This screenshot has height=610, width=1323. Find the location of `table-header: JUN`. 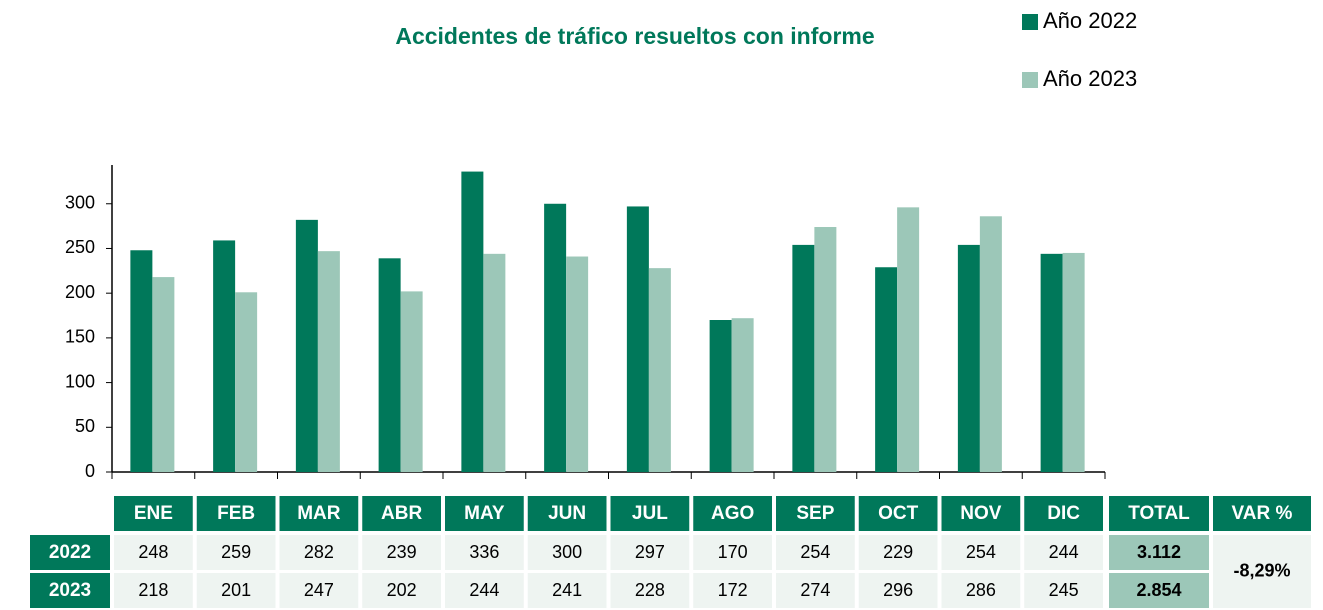

table-header: JUN is located at coordinates (567, 513).